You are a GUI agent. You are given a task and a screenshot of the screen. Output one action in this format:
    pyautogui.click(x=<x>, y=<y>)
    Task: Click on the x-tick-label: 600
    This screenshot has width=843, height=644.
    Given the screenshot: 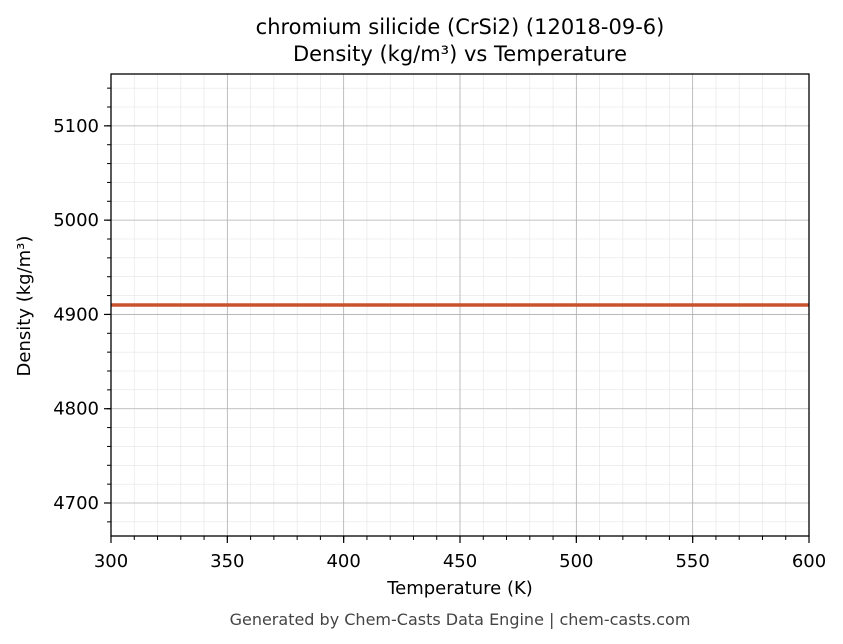 What is the action you would take?
    pyautogui.click(x=809, y=561)
    